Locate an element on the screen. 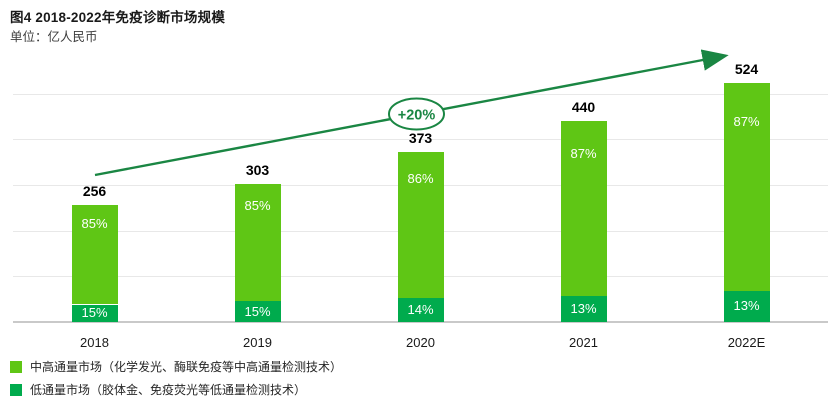  x-axis-label-2018: 2018 is located at coordinates (94, 342).